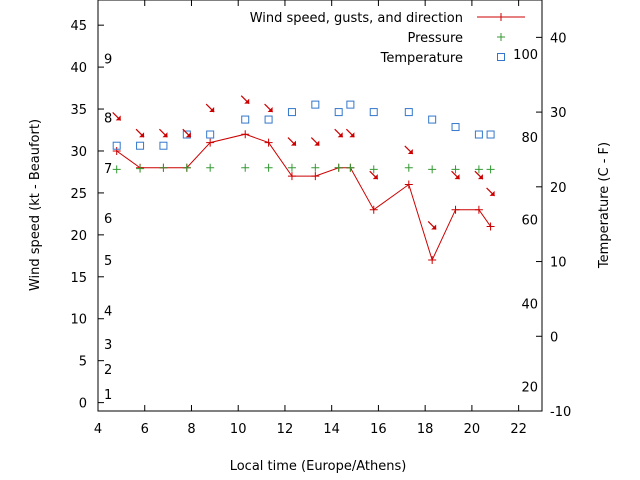 The image size is (640, 480). What do you see at coordinates (108, 311) in the screenshot?
I see `beaufort-label: 4` at bounding box center [108, 311].